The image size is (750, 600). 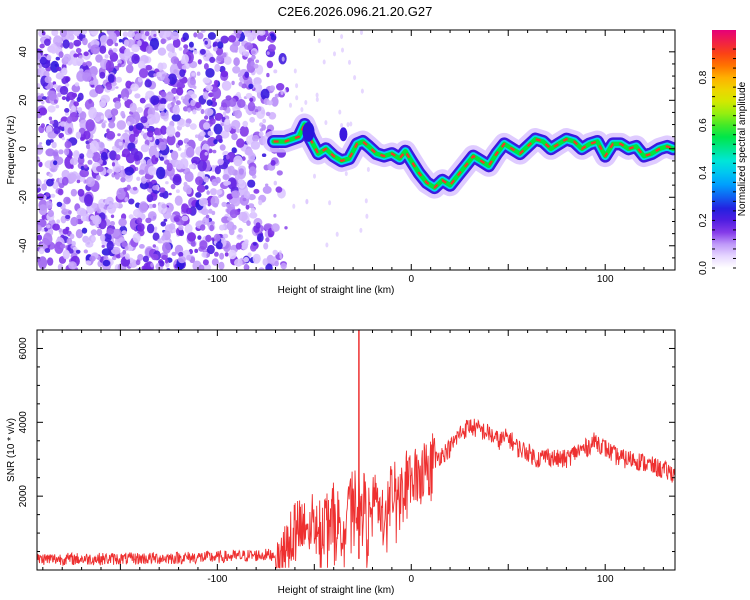 I want to click on y-tick-label: 40, so click(x=23, y=52).